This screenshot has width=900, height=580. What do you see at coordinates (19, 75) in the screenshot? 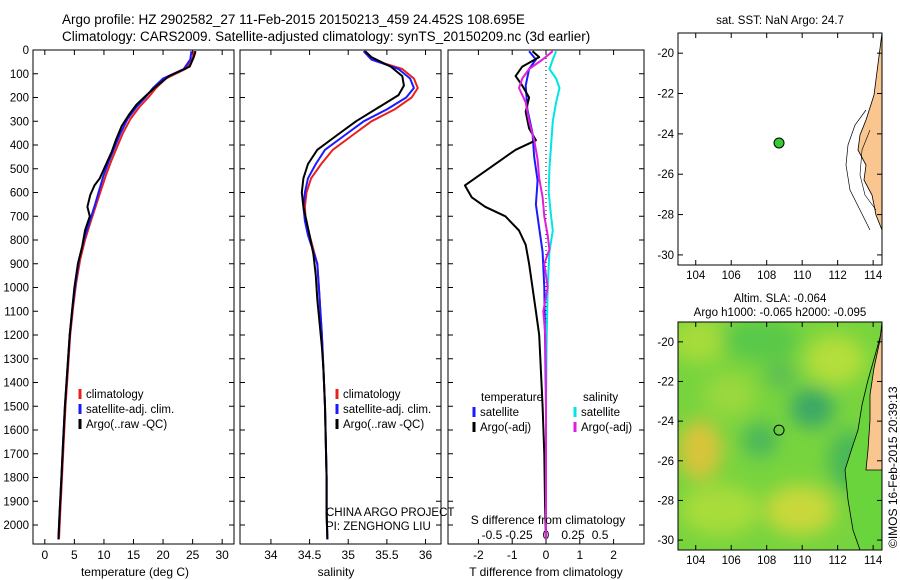
I see `depth-tick-label: 100` at bounding box center [19, 75].